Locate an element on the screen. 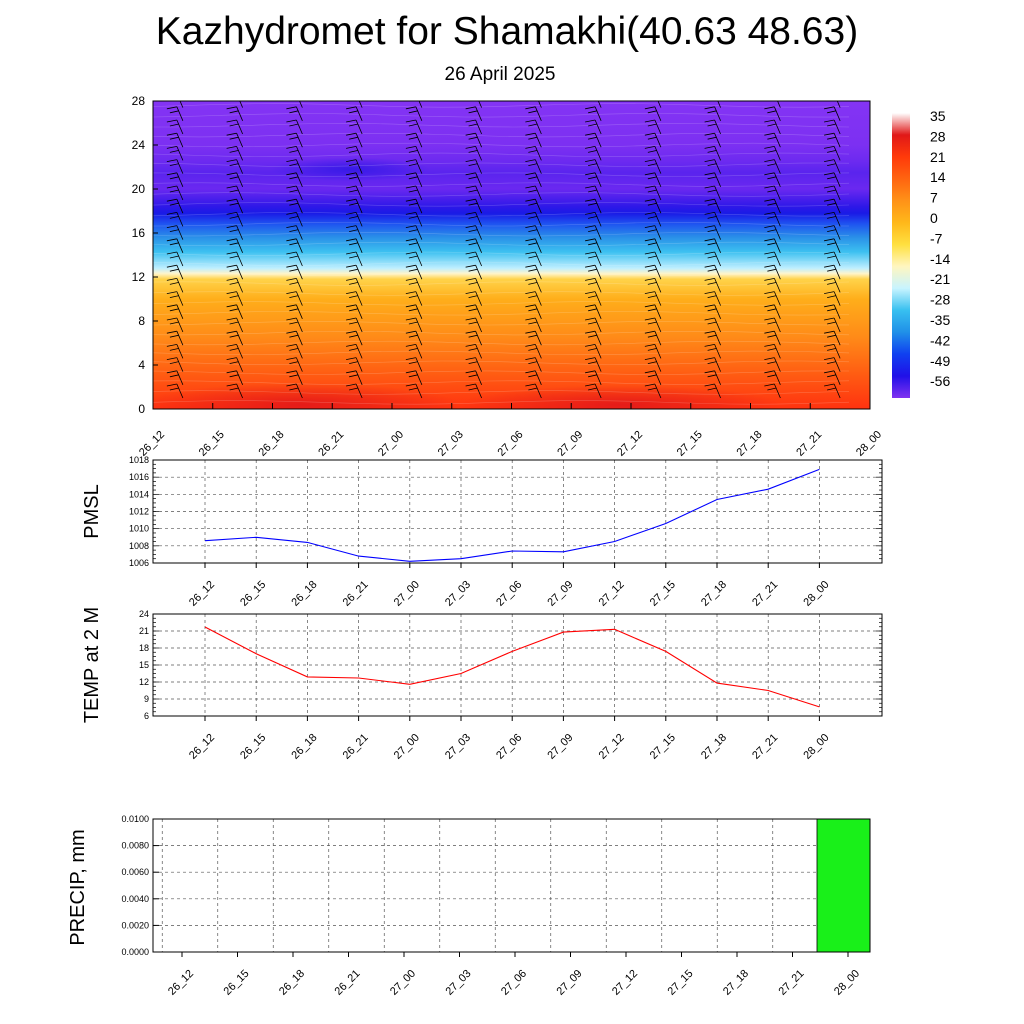 The image size is (1024, 1024). surface-warm-spot is located at coordinates (306, 396).